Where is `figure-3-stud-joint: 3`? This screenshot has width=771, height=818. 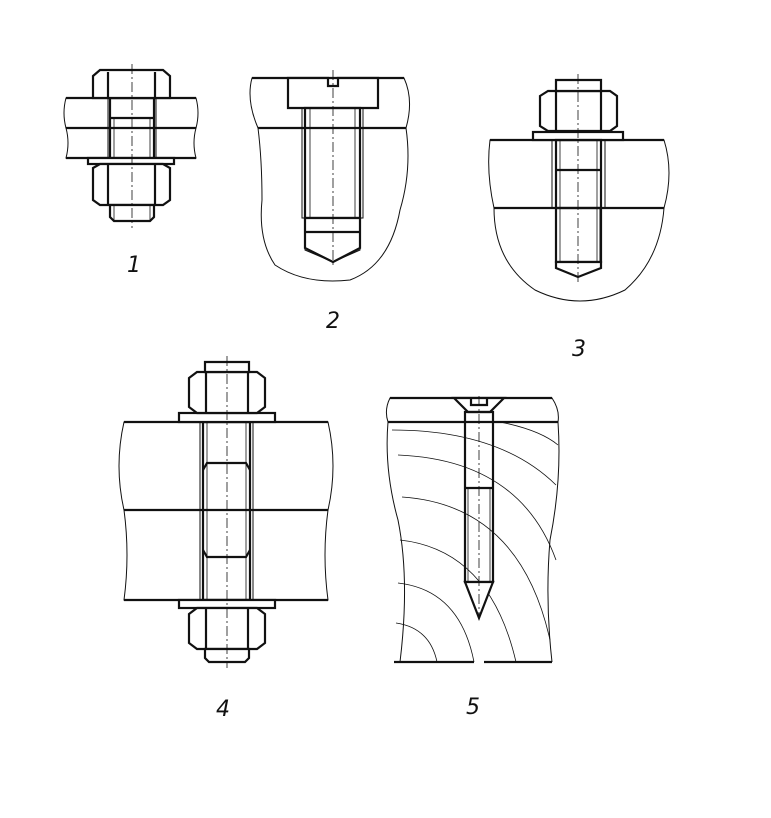 figure-3-stud-joint: 3 is located at coordinates (579, 218).